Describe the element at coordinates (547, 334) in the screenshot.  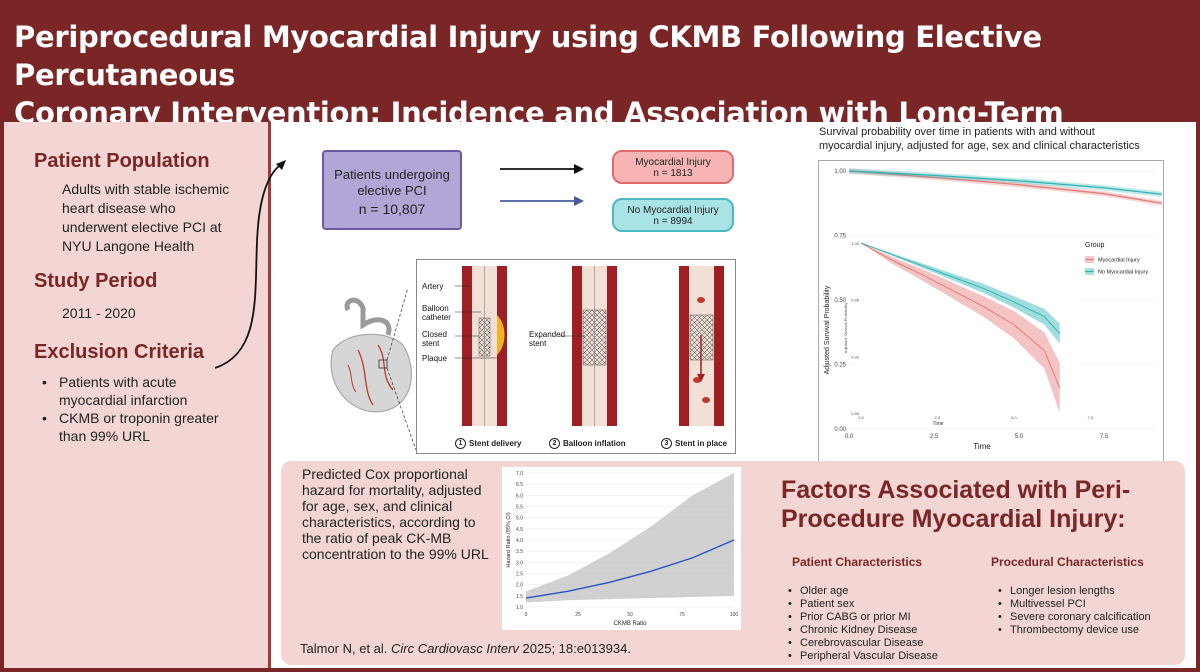
I see `label-line: Expanded` at that location.